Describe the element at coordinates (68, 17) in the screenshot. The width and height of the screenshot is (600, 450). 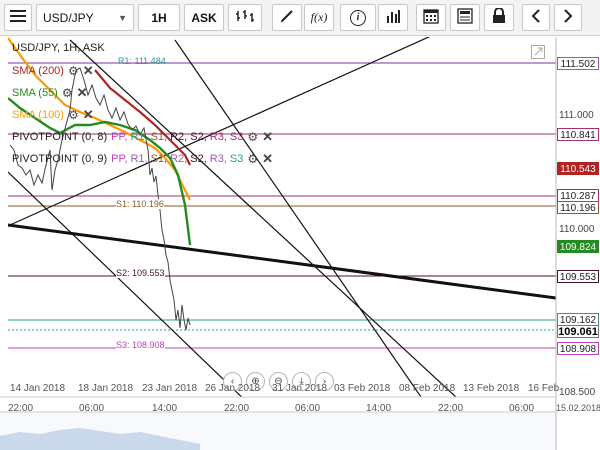
I see `symbol-label: USD/JPY` at that location.